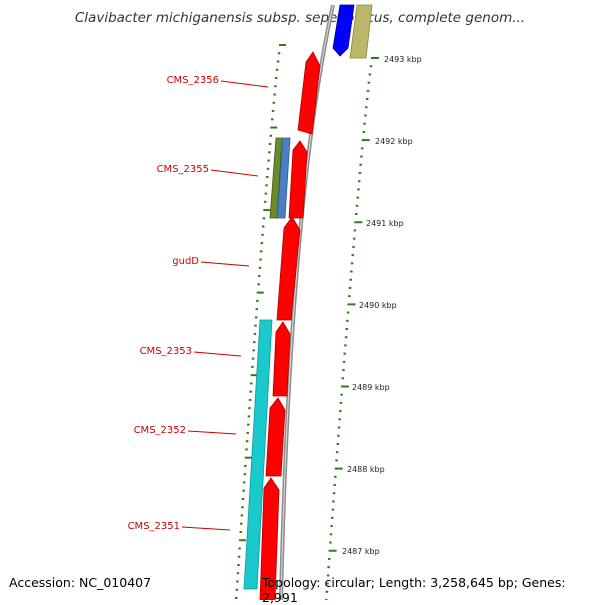 The image size is (600, 605). I want to click on scale-label-2492: 2492 kbp, so click(394, 141).